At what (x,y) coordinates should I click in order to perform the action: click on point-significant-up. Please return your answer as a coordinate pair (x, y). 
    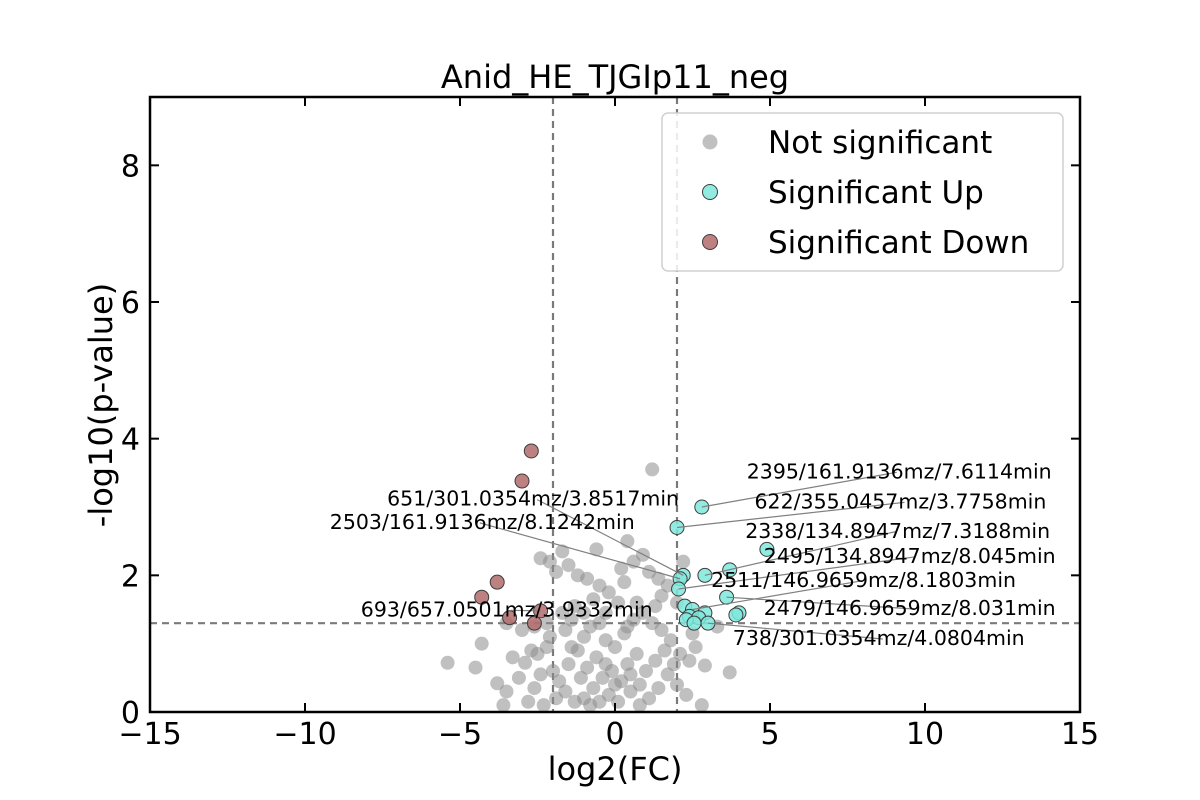
    Looking at the image, I should click on (767, 549).